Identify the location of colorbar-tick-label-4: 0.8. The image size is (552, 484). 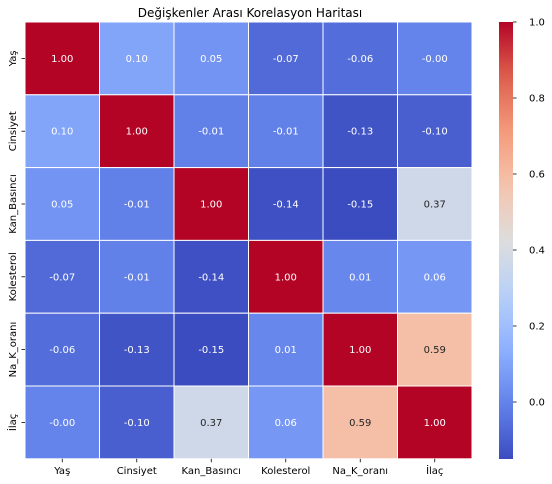
(537, 99).